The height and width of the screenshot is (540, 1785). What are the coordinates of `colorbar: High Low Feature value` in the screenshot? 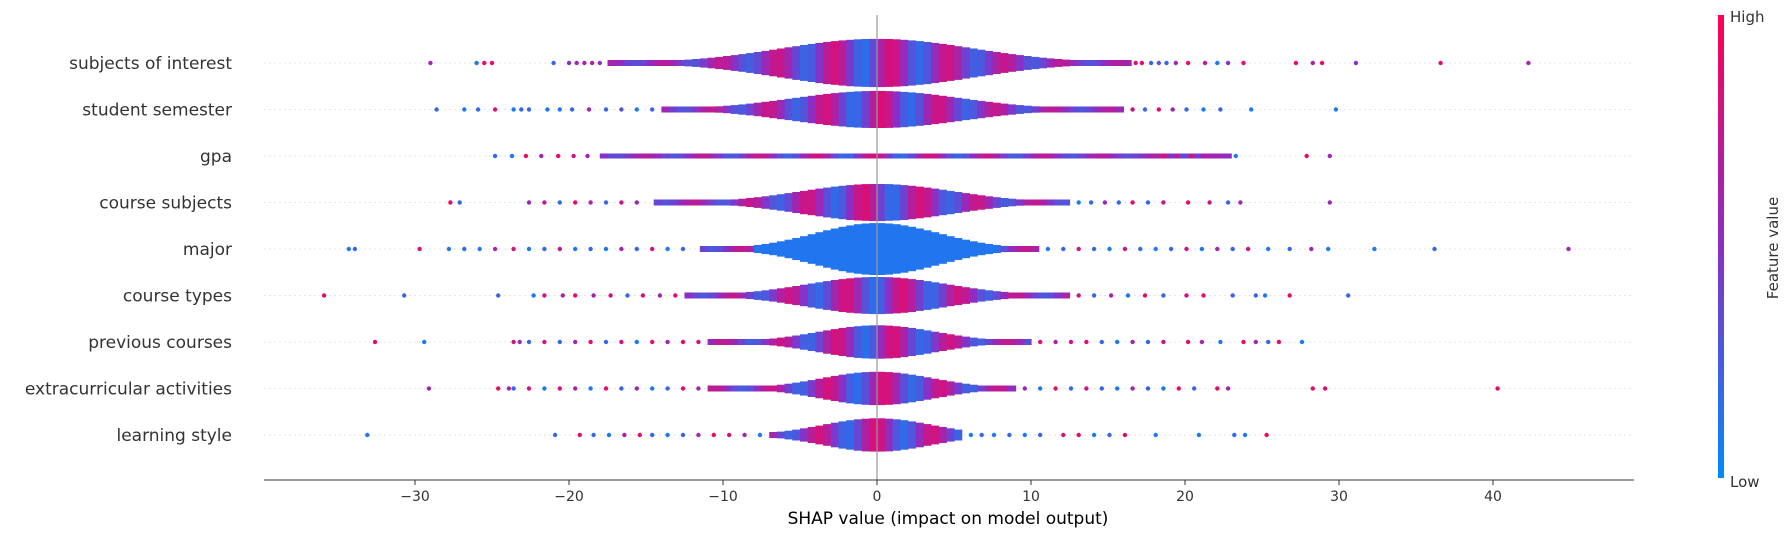 It's located at (1750, 249).